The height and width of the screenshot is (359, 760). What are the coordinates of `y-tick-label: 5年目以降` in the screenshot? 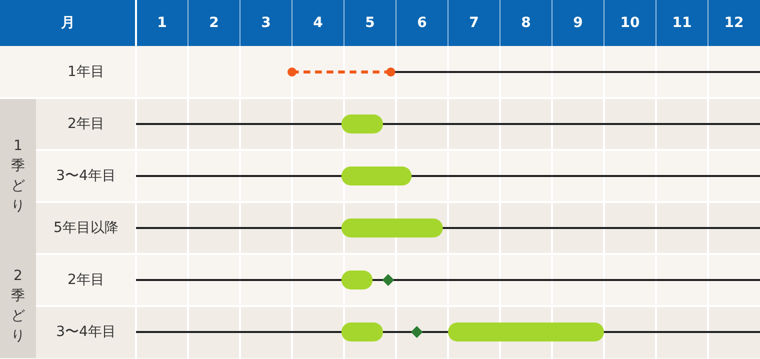 It's located at (86, 228).